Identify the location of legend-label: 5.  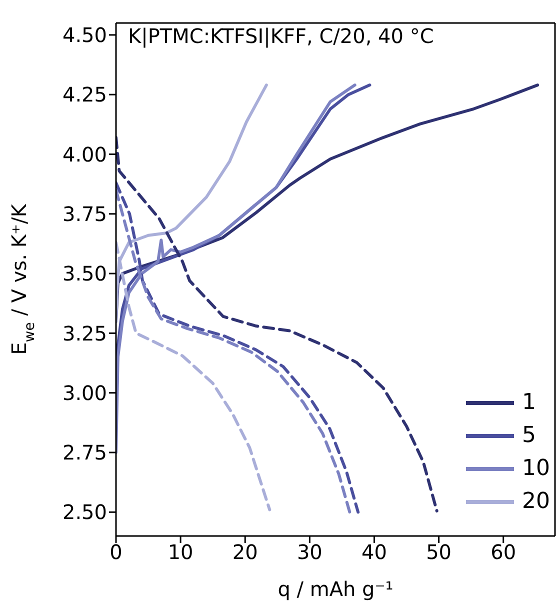
(529, 435).